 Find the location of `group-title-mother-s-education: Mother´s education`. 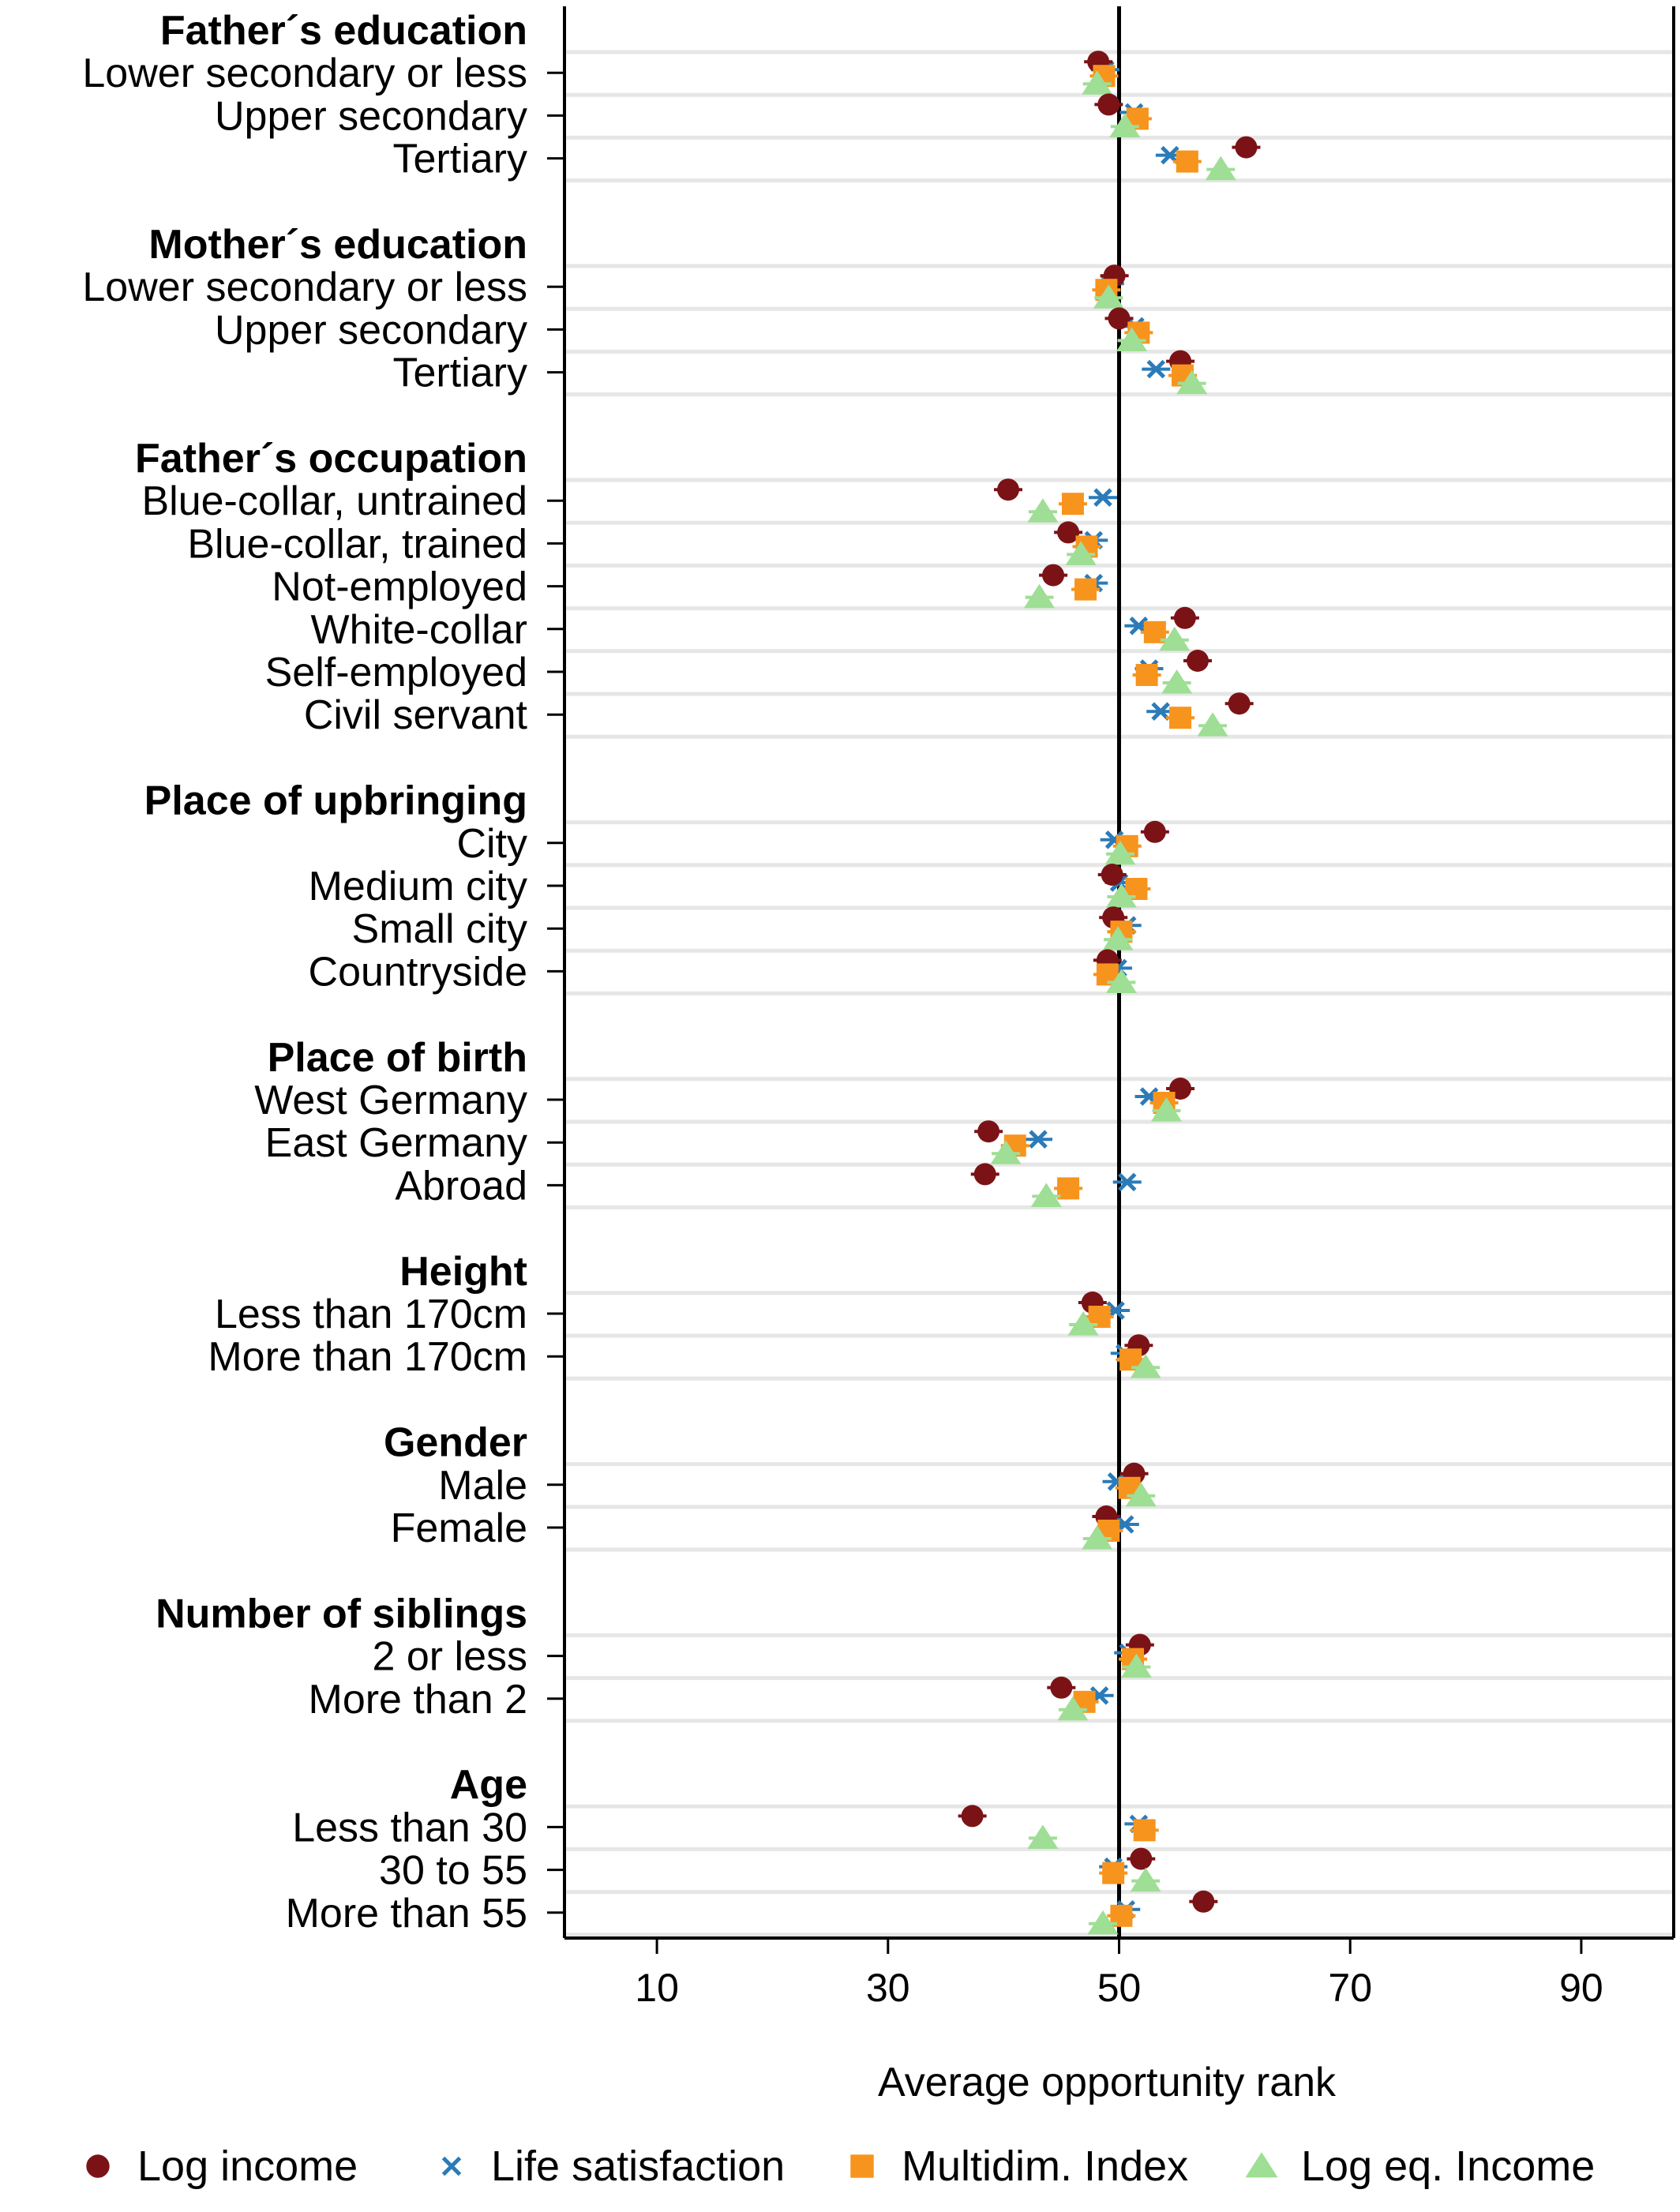

group-title-mother-s-education: Mother´s education is located at coordinates (337, 245).